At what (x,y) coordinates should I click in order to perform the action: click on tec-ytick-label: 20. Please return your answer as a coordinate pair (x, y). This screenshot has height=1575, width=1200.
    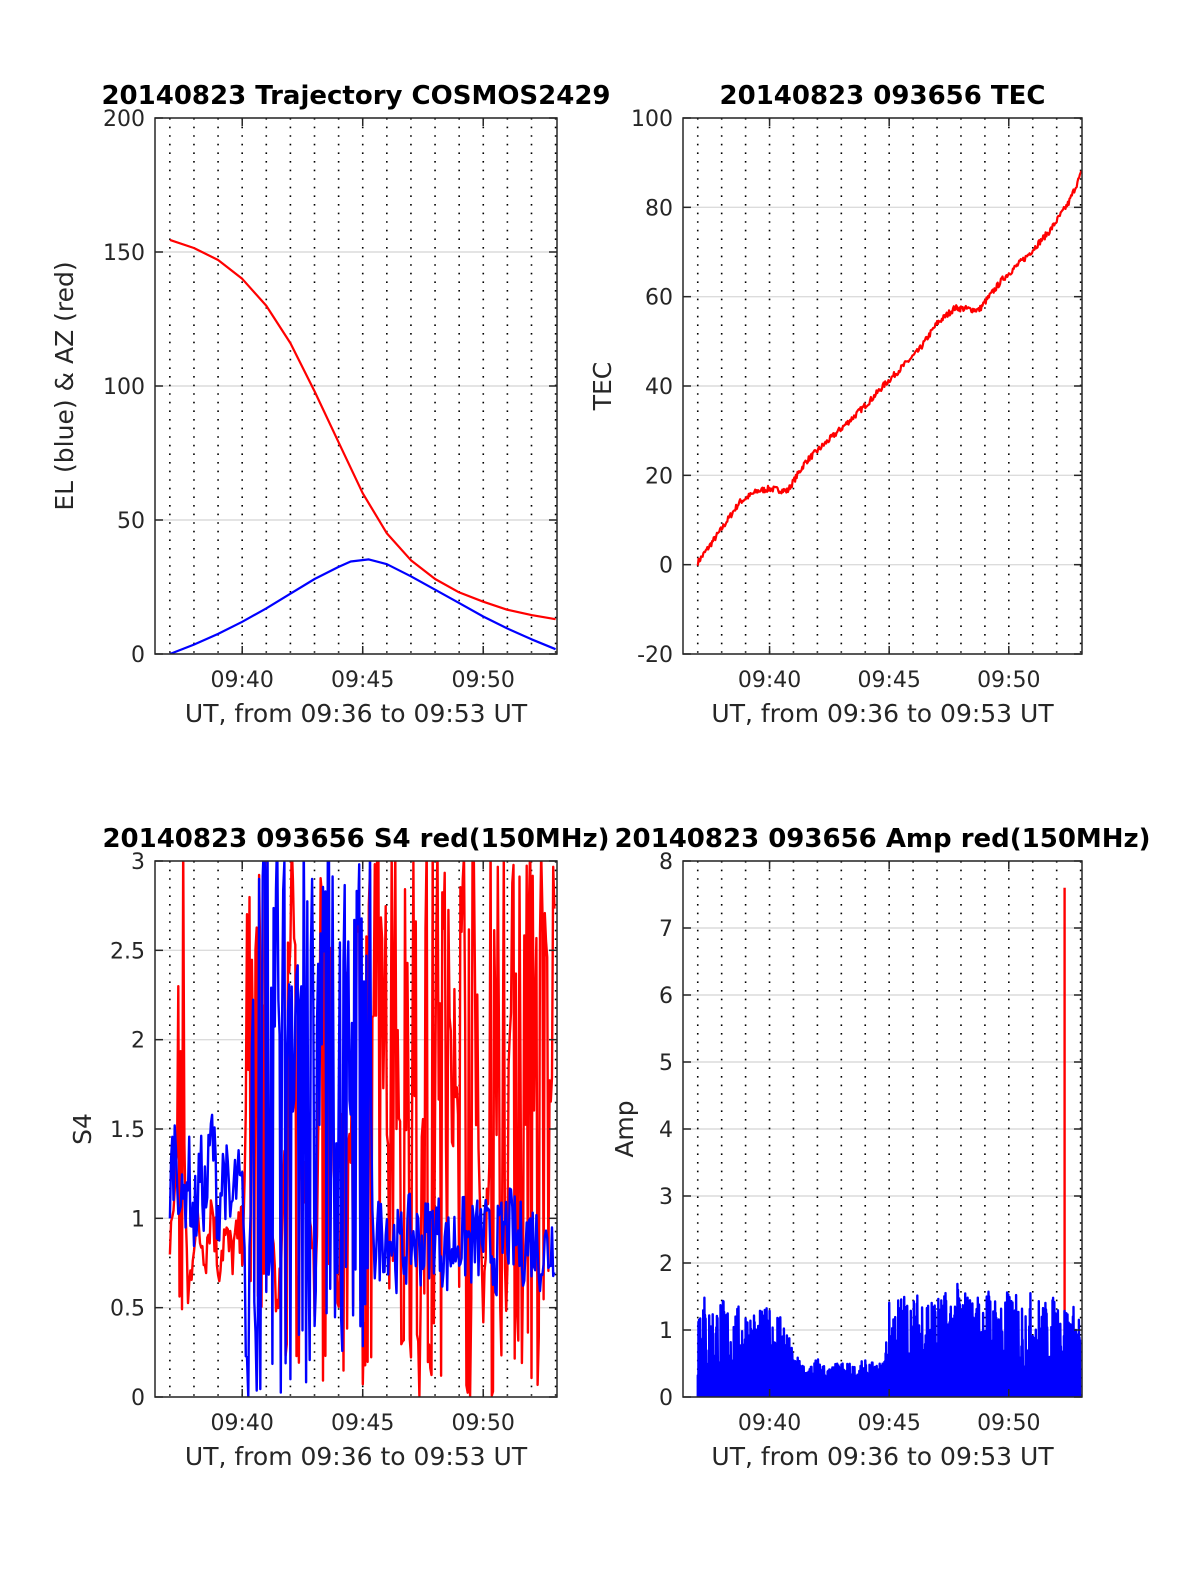
    Looking at the image, I should click on (659, 476).